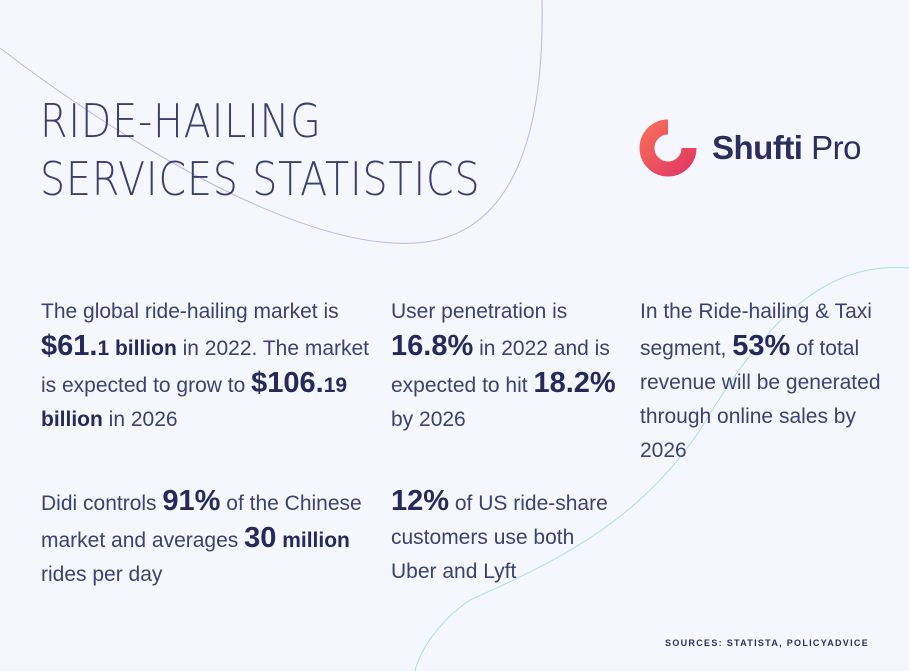 This screenshot has height=671, width=909. Describe the element at coordinates (260, 179) in the screenshot. I see `title-line-2: SERVICES STATISTICS` at that location.